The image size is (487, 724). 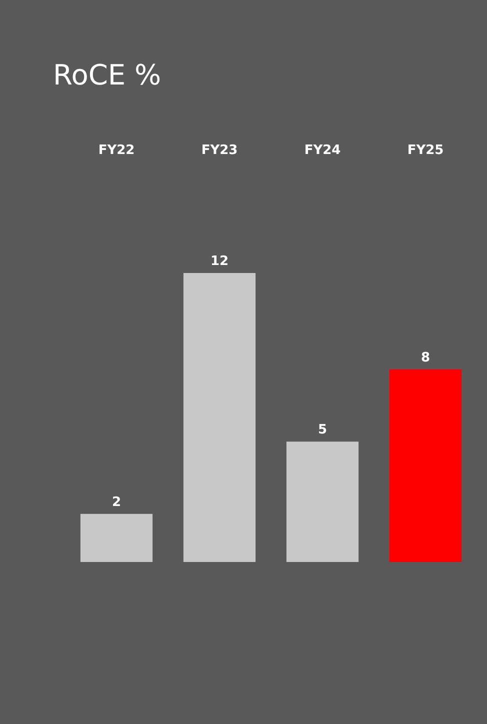 I want to click on data-label: 2, so click(x=117, y=502).